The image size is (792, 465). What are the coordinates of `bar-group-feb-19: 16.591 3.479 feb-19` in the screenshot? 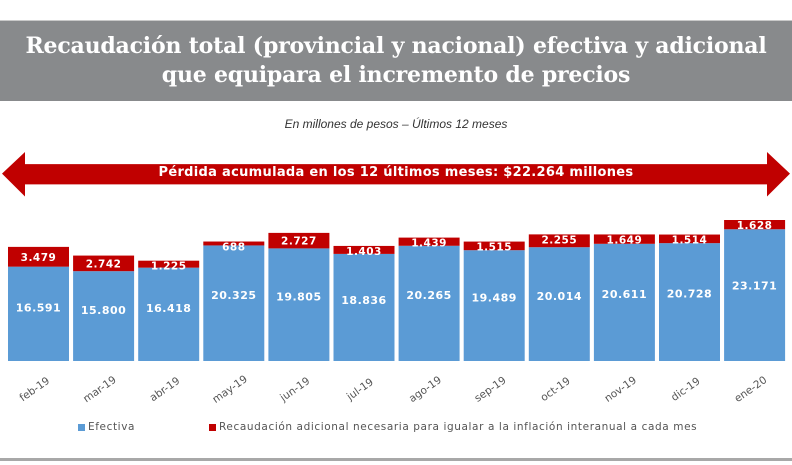 It's located at (38, 325).